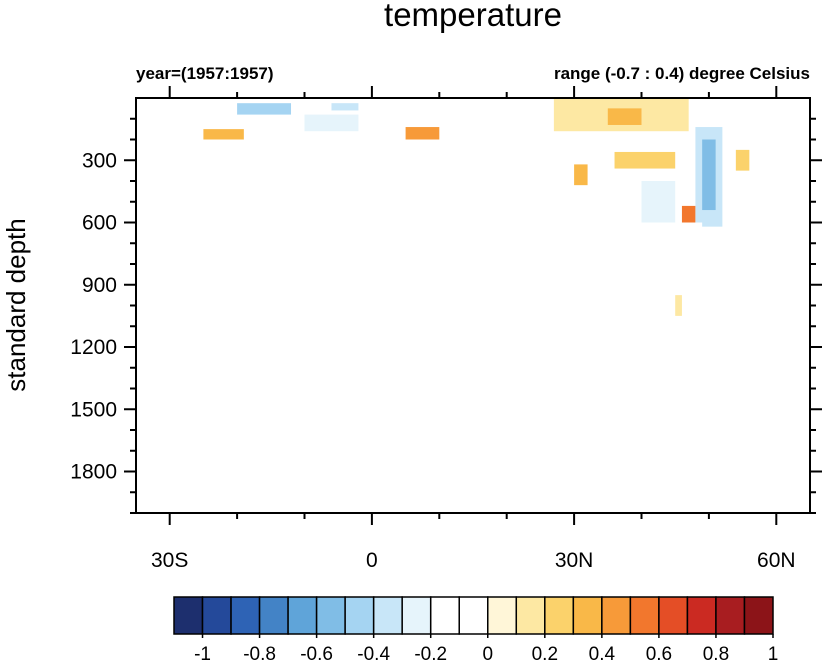 The height and width of the screenshot is (663, 827). What do you see at coordinates (93, 409) in the screenshot?
I see `y-tick-label: 1500` at bounding box center [93, 409].